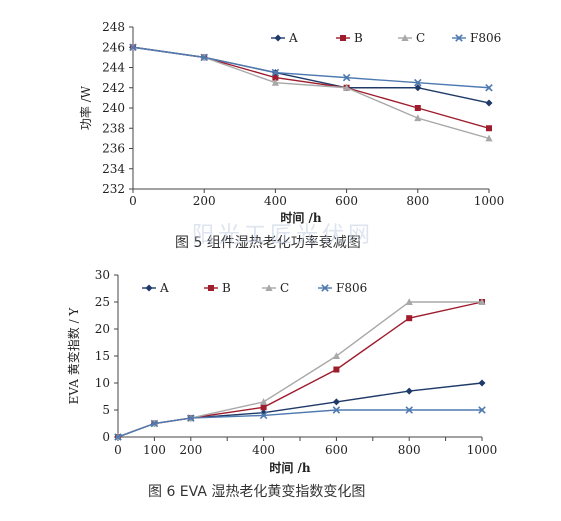 The width and height of the screenshot is (561, 521). I want to click on series-line-B, so click(311, 87).